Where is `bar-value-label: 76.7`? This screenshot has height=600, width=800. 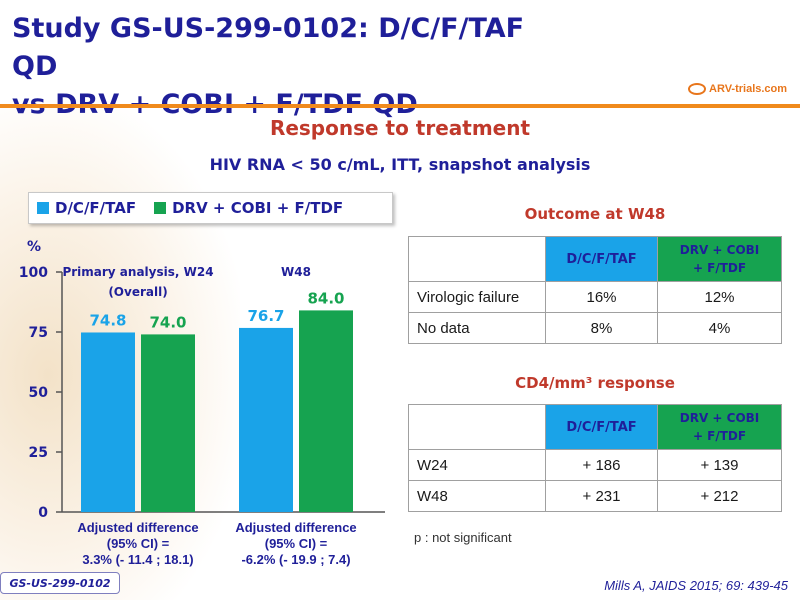
bar-value-label: 76.7 is located at coordinates (265, 316).